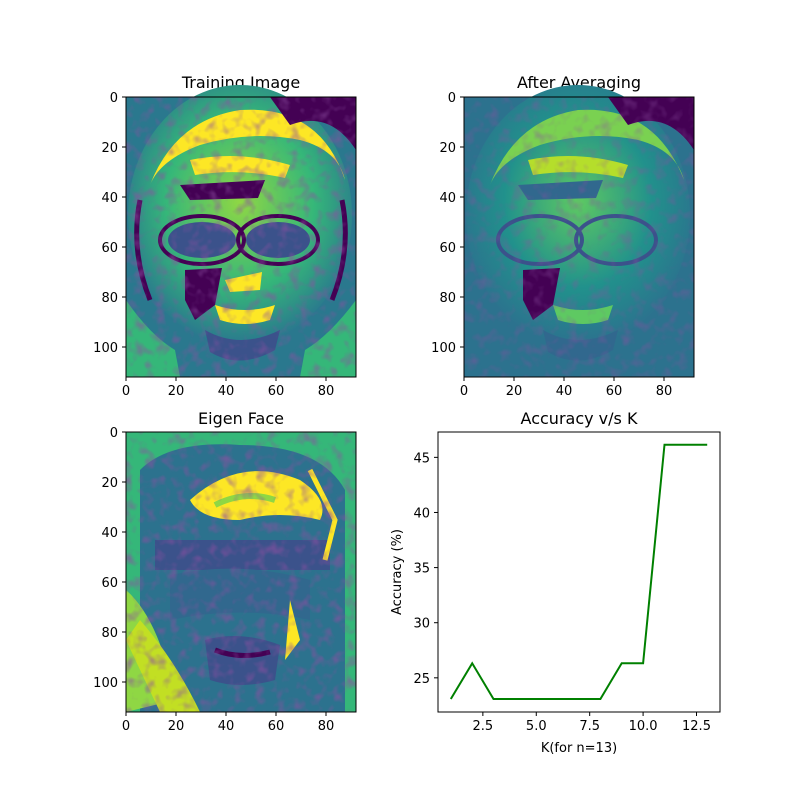 Image resolution: width=800 pixels, height=800 pixels. What do you see at coordinates (696, 726) in the screenshot?
I see `x-tick-label: 12.5` at bounding box center [696, 726].